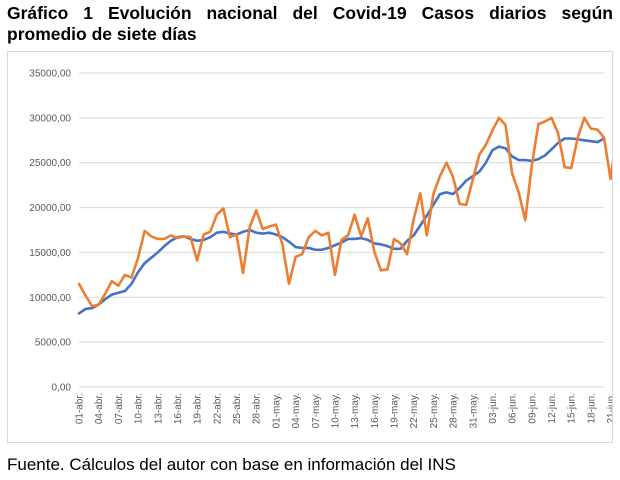 Image resolution: width=620 pixels, height=480 pixels. What do you see at coordinates (296, 410) in the screenshot?
I see `x-tick-label: 04-may.` at bounding box center [296, 410].